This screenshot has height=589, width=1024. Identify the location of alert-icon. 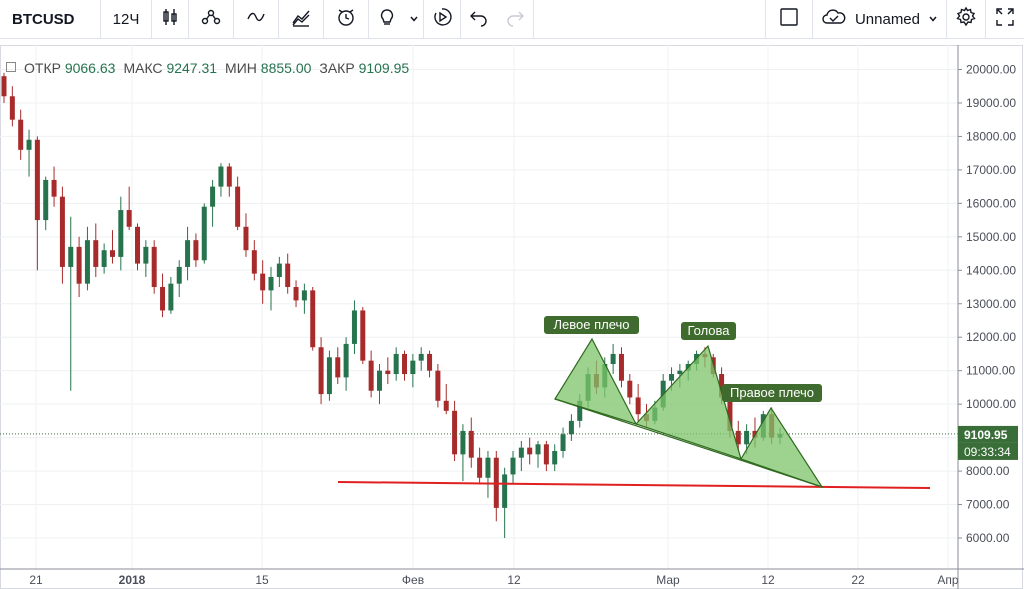
(346, 19).